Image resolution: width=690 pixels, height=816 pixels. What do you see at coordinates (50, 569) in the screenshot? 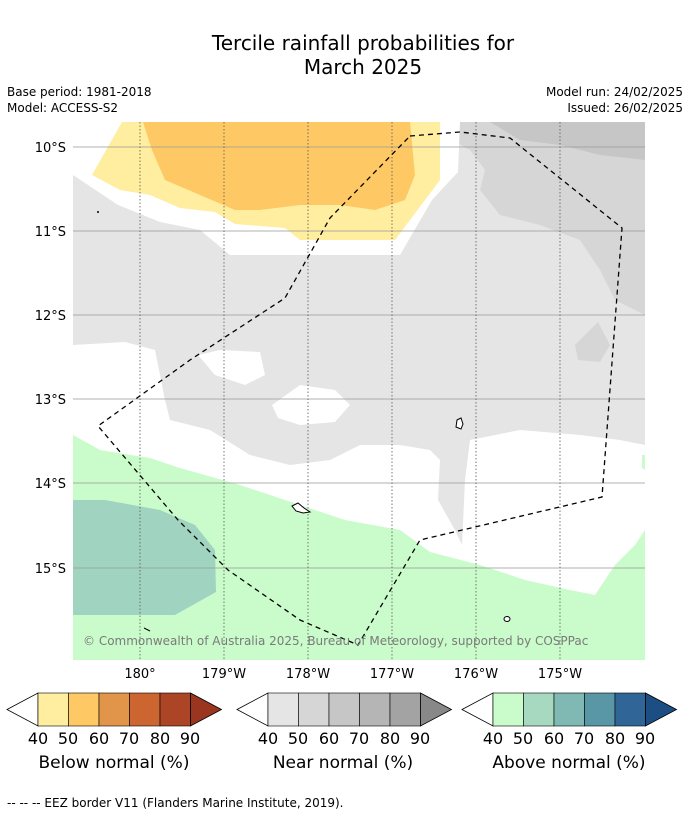
I see `lat-label-15s: 15°S` at bounding box center [50, 569].